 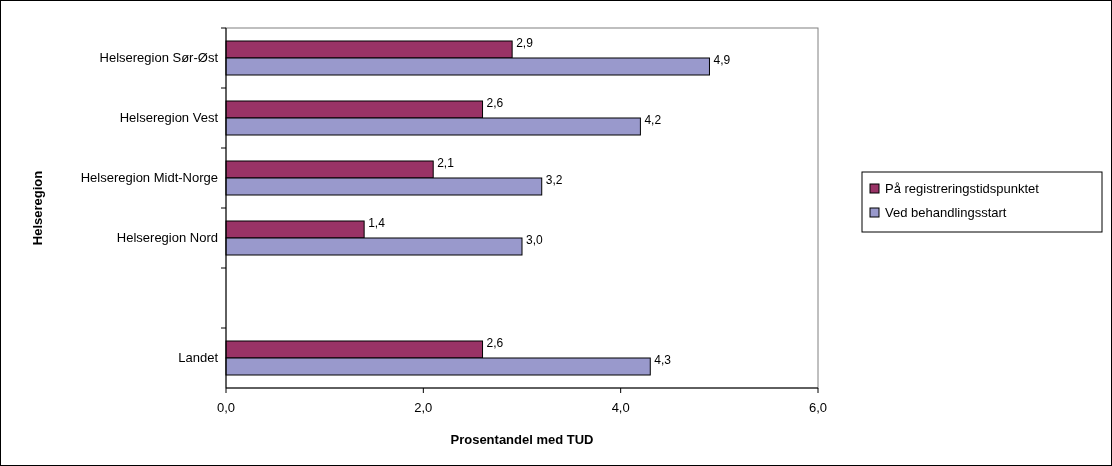 What do you see at coordinates (653, 119) in the screenshot?
I see `data-label: 4,2` at bounding box center [653, 119].